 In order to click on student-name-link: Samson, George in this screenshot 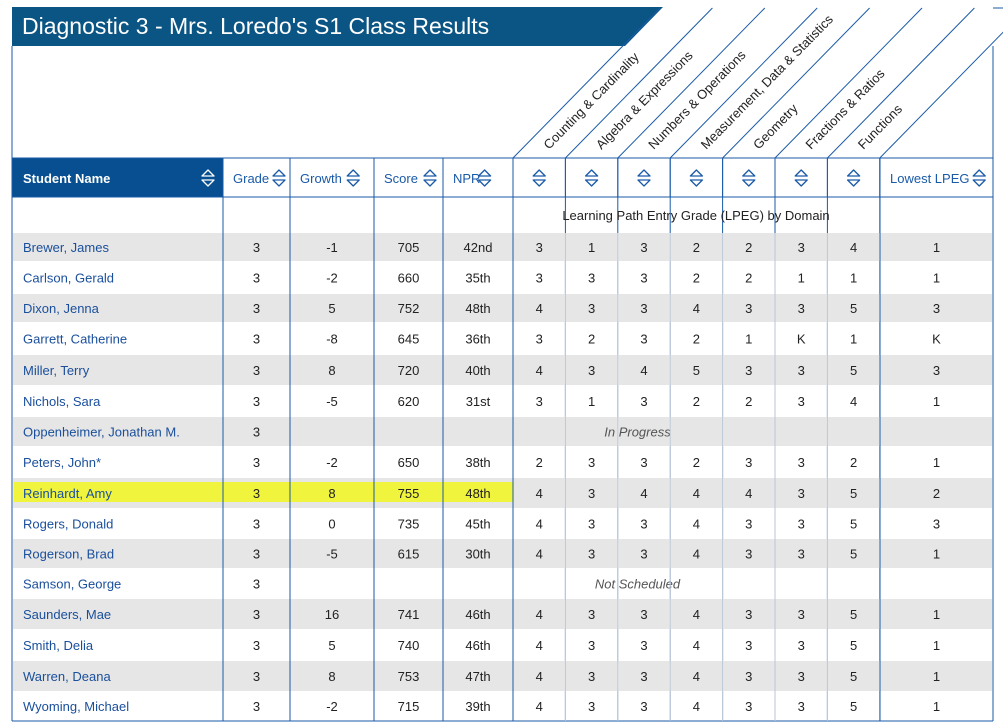, I will do `click(72, 584)`.